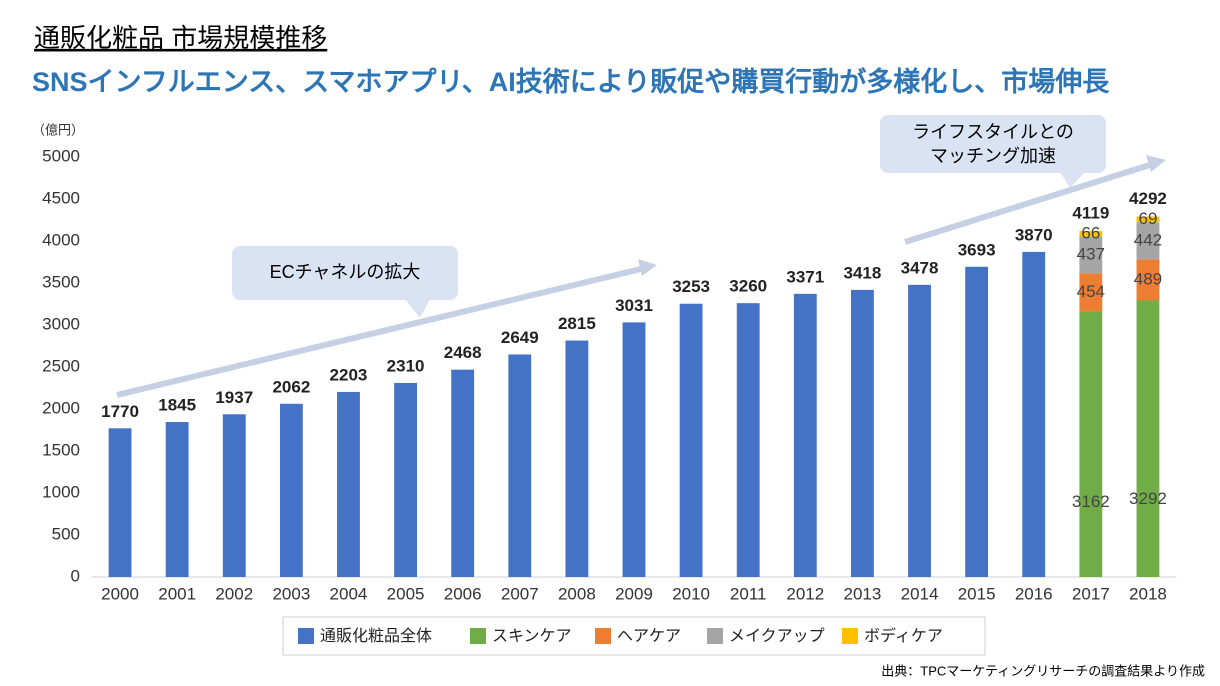 This screenshot has width=1220, height=686. What do you see at coordinates (61, 365) in the screenshot?
I see `y-tick-label: 2500` at bounding box center [61, 365].